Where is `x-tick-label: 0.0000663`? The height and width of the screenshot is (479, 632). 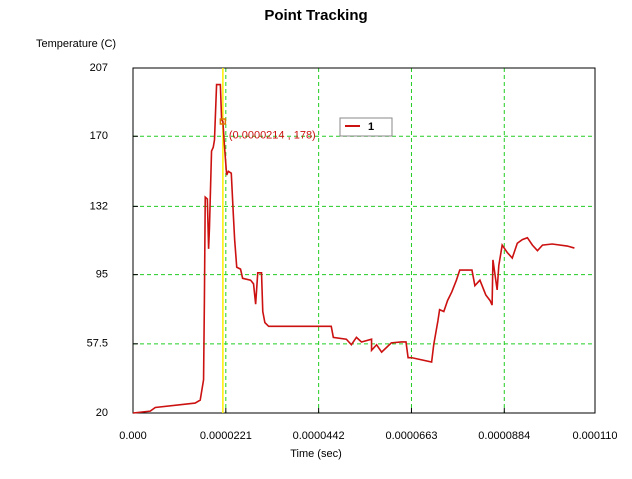 x-tick-label: 0.0000663 is located at coordinates (411, 436).